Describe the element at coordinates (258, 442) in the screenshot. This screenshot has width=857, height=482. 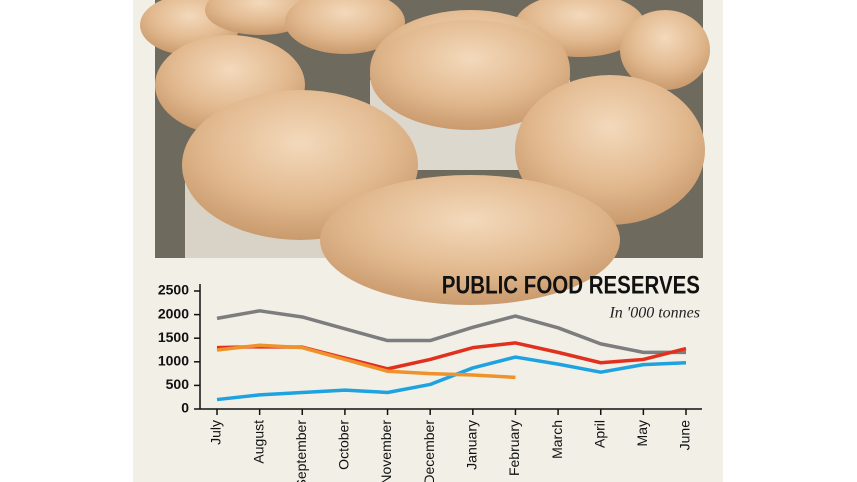
I see `x-tick-label: August` at that location.